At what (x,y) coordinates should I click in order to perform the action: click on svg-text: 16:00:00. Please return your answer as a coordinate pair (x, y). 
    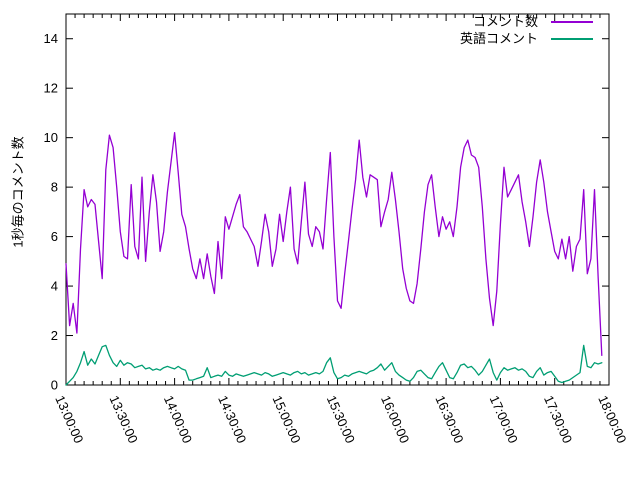
    Looking at the image, I should click on (395, 419).